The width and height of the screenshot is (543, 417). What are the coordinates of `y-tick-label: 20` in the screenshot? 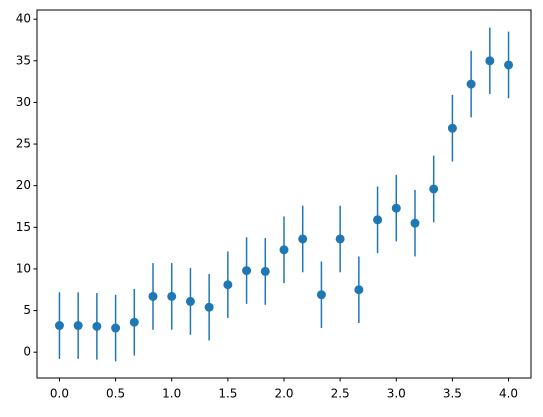 It's located at (23, 185).